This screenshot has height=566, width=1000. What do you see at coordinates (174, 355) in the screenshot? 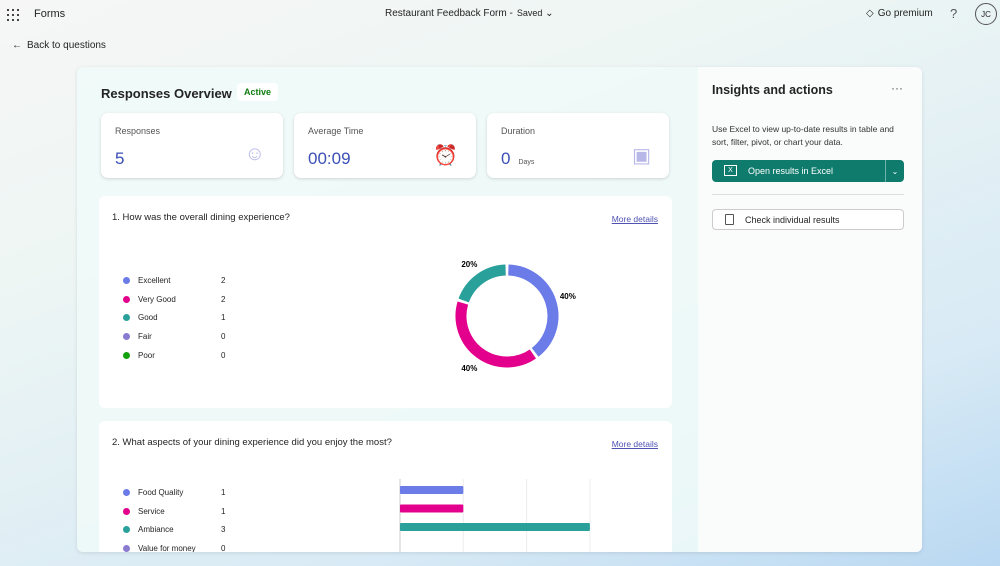
I see `legend-item: Poor 0` at bounding box center [174, 355].